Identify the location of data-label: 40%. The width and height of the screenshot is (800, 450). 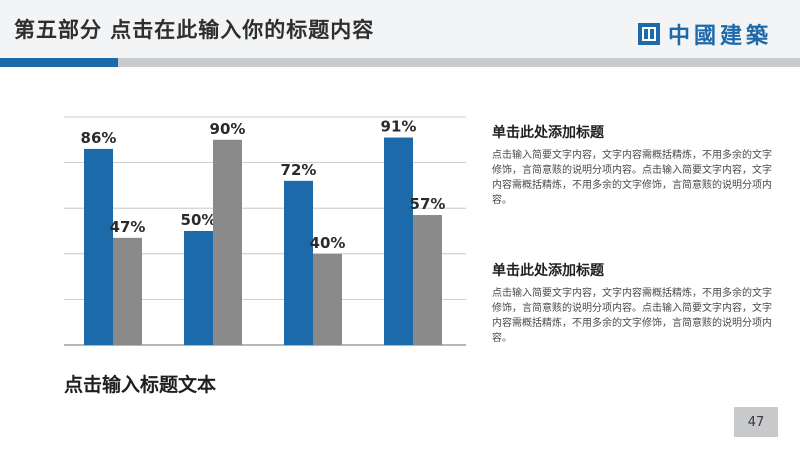
(328, 243).